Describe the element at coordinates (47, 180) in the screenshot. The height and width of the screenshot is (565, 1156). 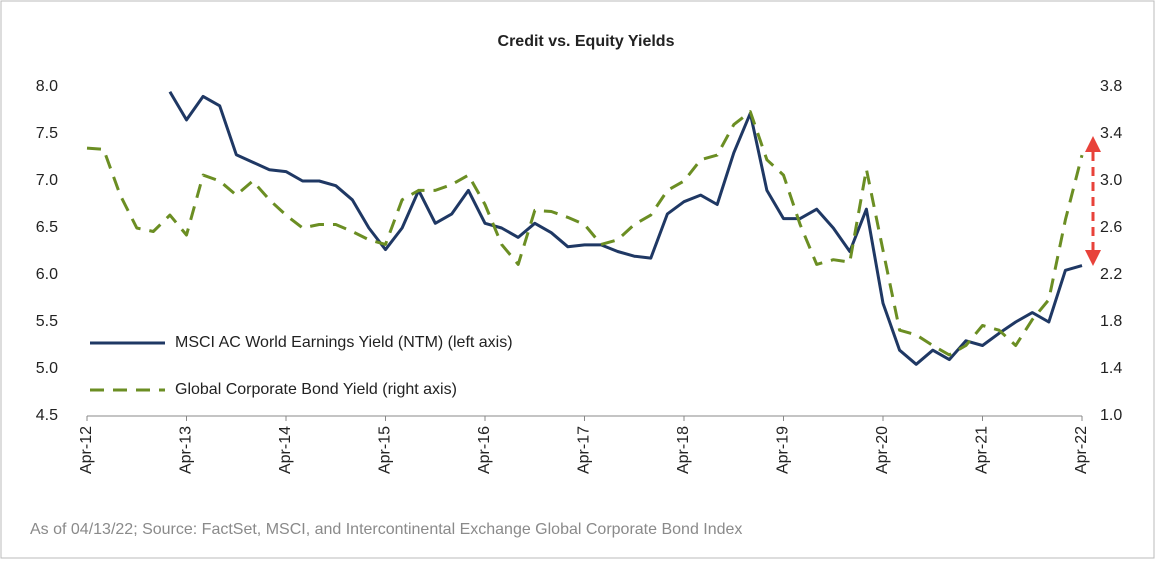
I see `y-tick-label: 7.0` at that location.